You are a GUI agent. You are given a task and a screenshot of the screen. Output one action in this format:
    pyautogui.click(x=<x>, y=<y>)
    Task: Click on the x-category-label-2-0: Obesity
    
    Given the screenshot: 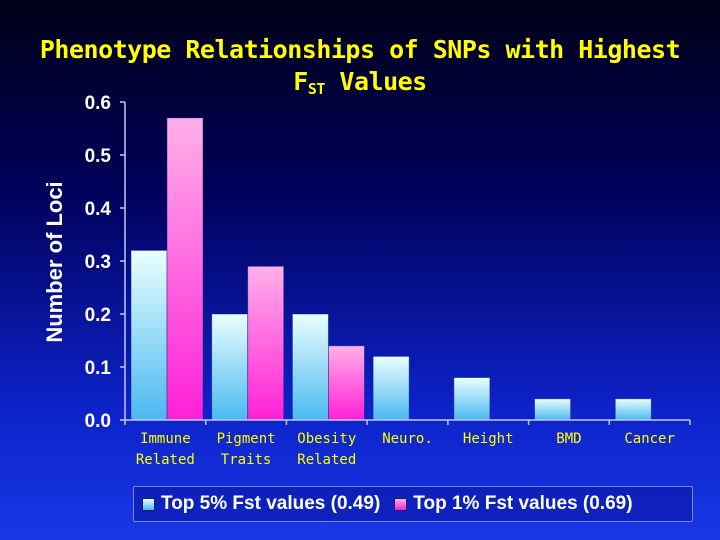 What is the action you would take?
    pyautogui.click(x=326, y=439)
    